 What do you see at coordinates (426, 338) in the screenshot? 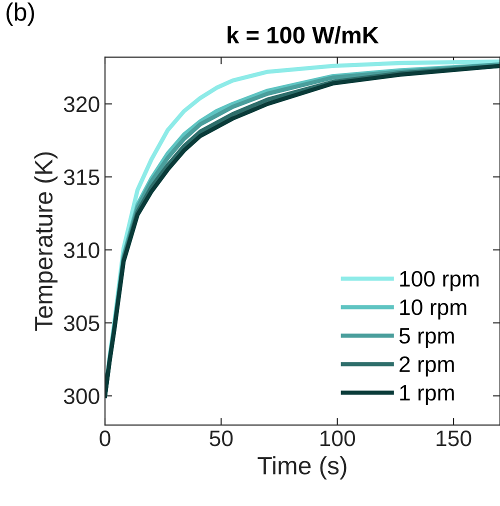
I see `legend-label: 5 rpm` at bounding box center [426, 338].